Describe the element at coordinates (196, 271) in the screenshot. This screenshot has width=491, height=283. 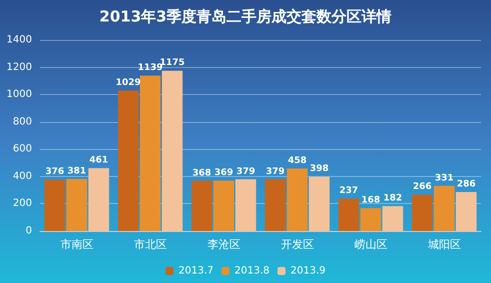
I see `legend-label: 2013.7` at that location.